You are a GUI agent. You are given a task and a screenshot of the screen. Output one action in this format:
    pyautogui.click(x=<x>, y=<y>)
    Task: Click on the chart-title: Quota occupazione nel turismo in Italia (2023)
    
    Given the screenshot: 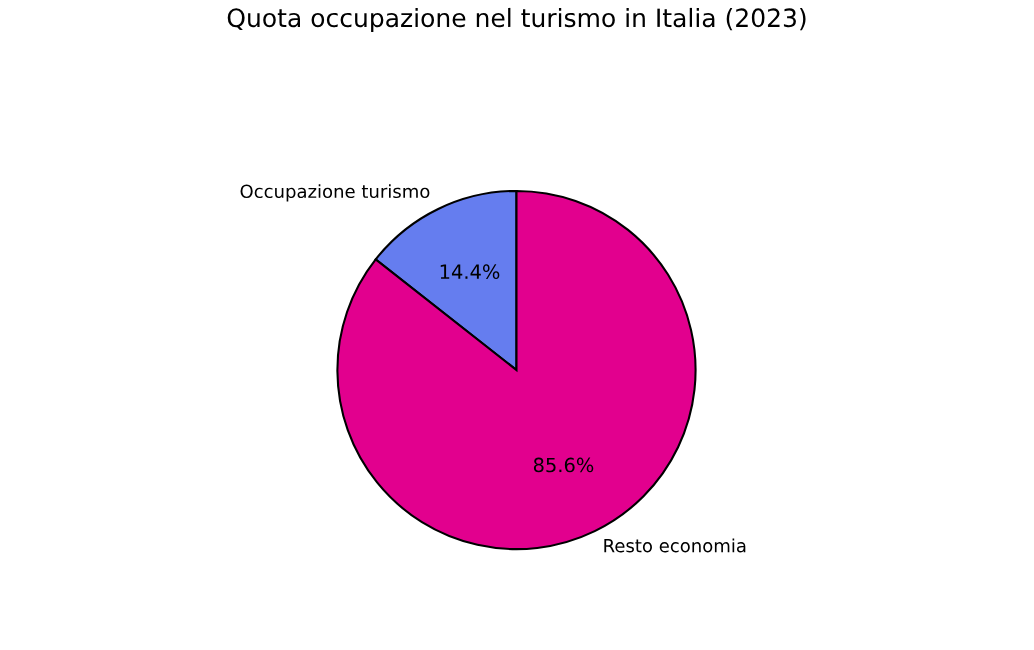 What is the action you would take?
    pyautogui.click(x=516, y=20)
    